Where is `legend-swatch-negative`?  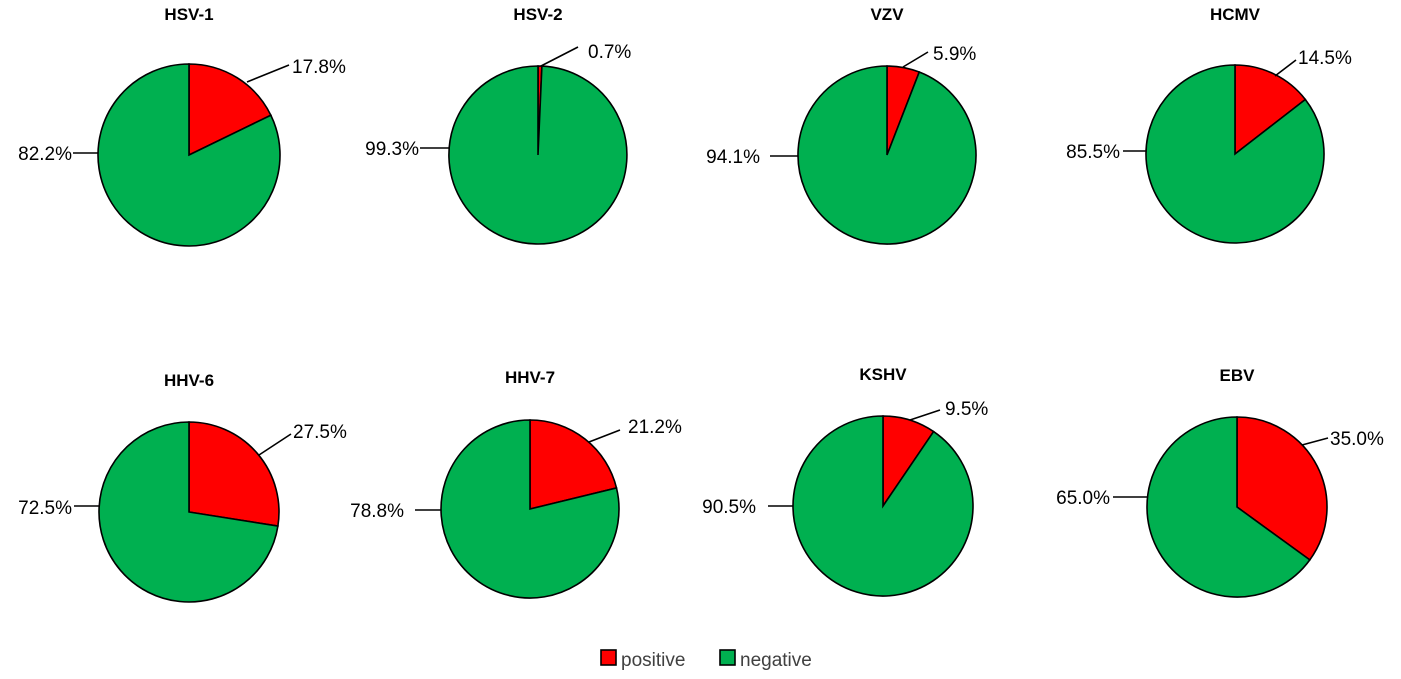 legend-swatch-negative is located at coordinates (727, 657).